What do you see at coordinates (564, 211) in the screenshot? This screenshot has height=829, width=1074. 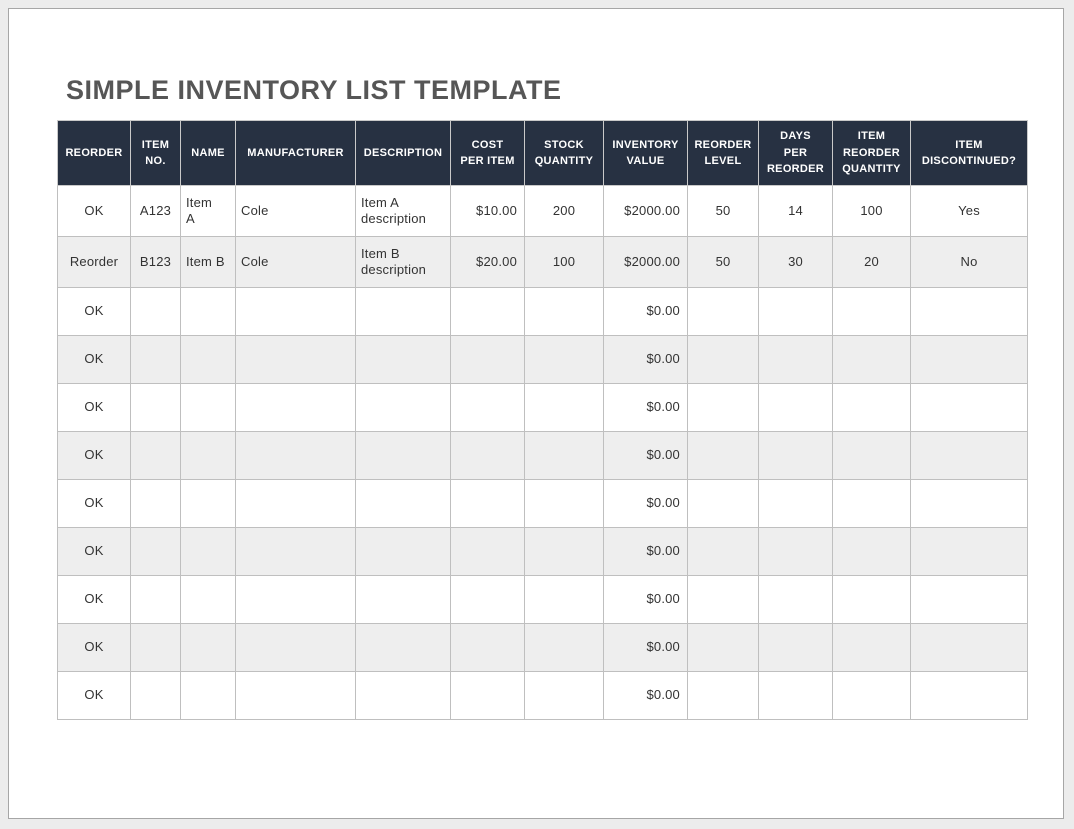 I see `cell-stock-quantity: 200` at bounding box center [564, 211].